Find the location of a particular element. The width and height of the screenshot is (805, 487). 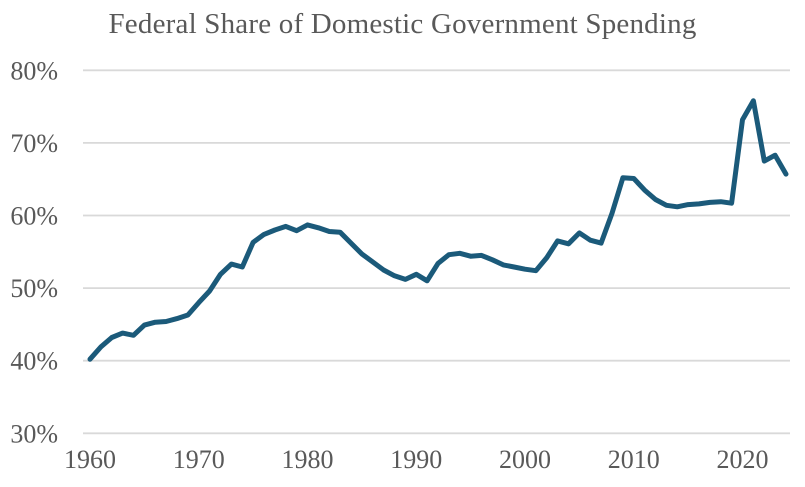

x-tick-label: 1970 is located at coordinates (199, 459).